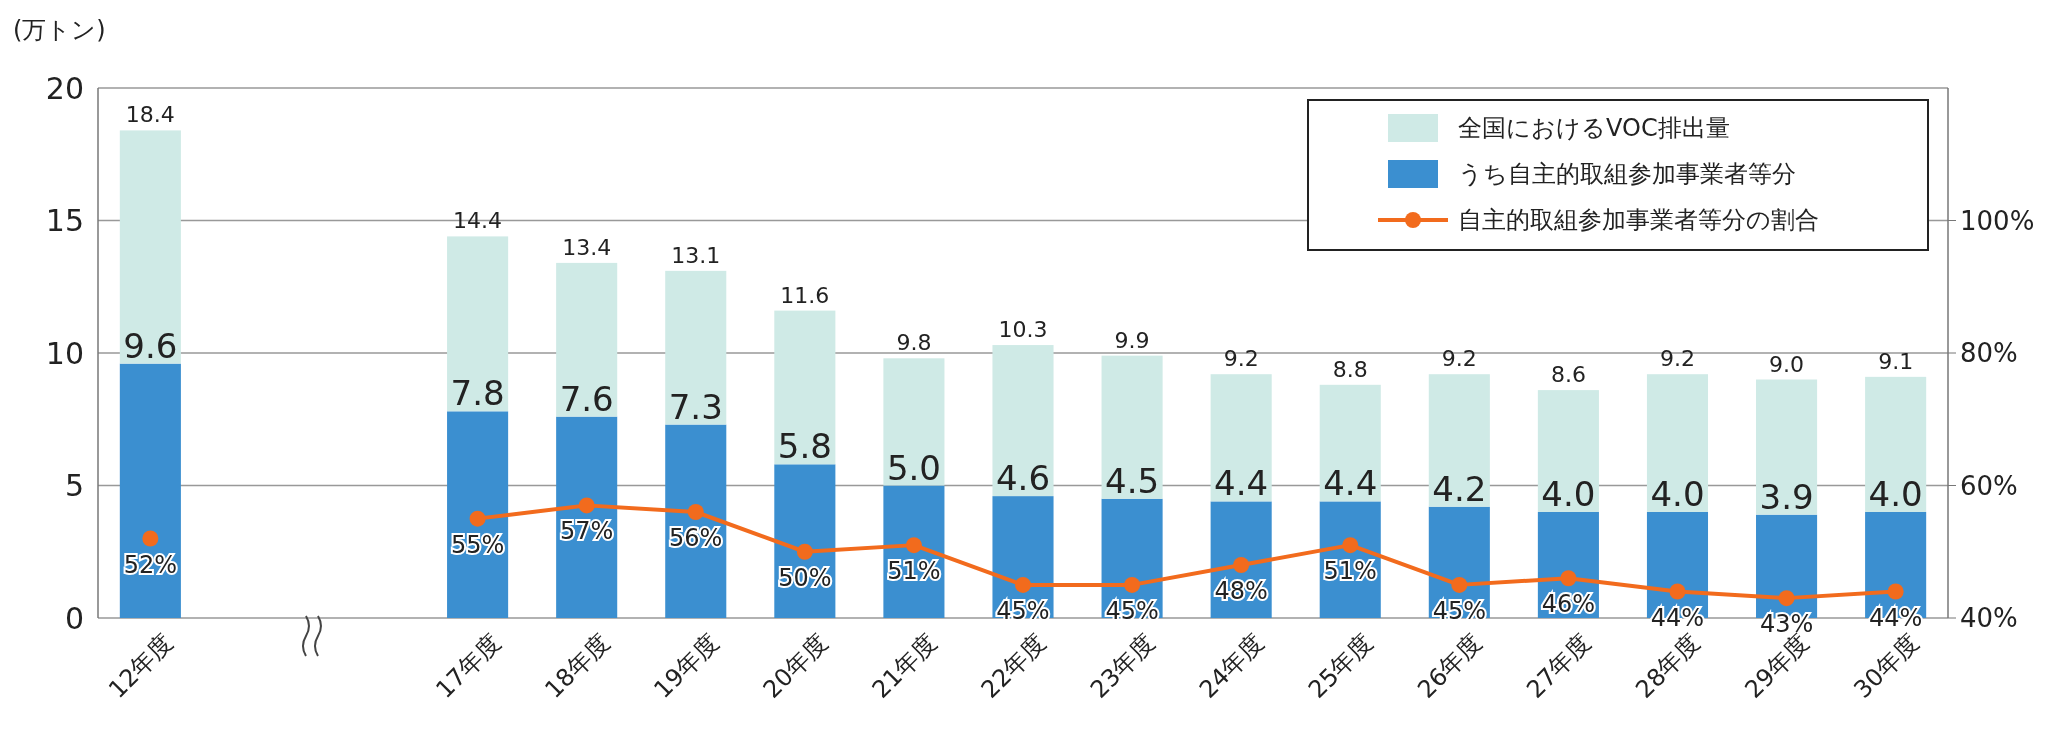 This screenshot has width=2066, height=743. Describe the element at coordinates (1023, 478) in the screenshot. I see `data-label: 4.6` at that location.